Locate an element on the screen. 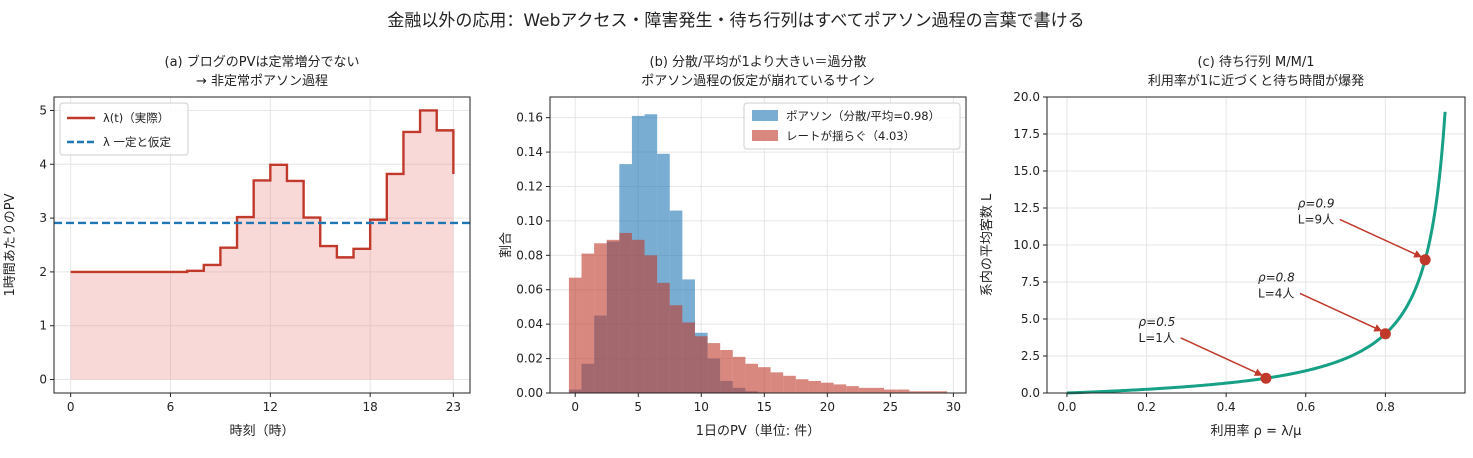 The height and width of the screenshot is (458, 1473). b-ytick-label: 0.02 is located at coordinates (529, 359).